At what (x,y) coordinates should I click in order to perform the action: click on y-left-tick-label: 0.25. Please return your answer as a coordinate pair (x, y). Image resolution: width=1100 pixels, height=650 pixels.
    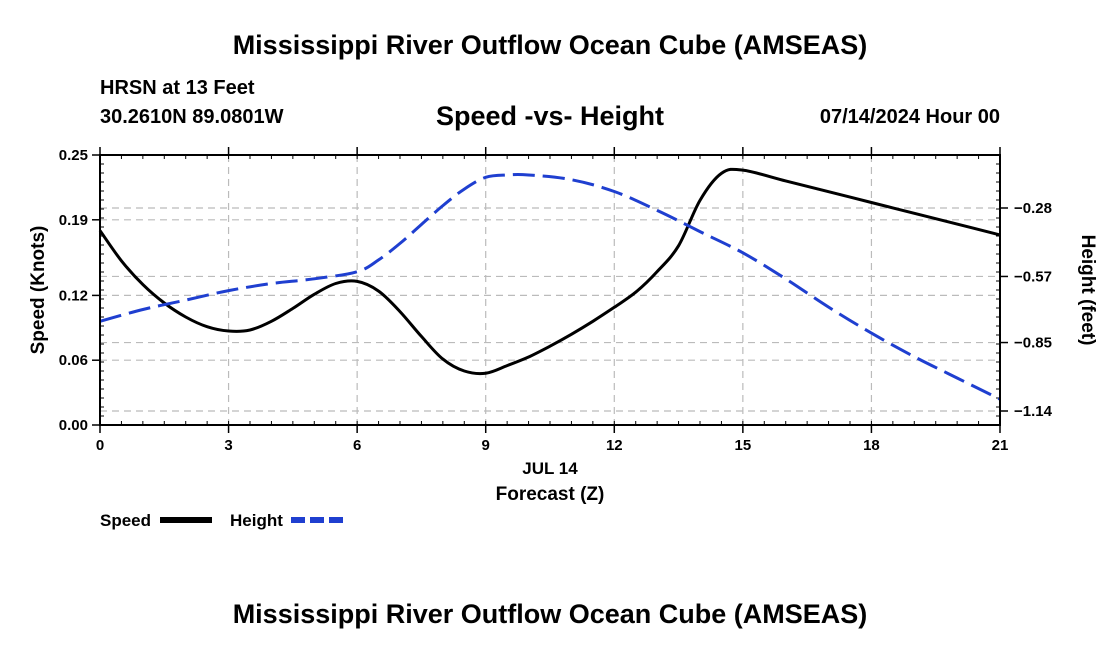
    Looking at the image, I should click on (73, 155).